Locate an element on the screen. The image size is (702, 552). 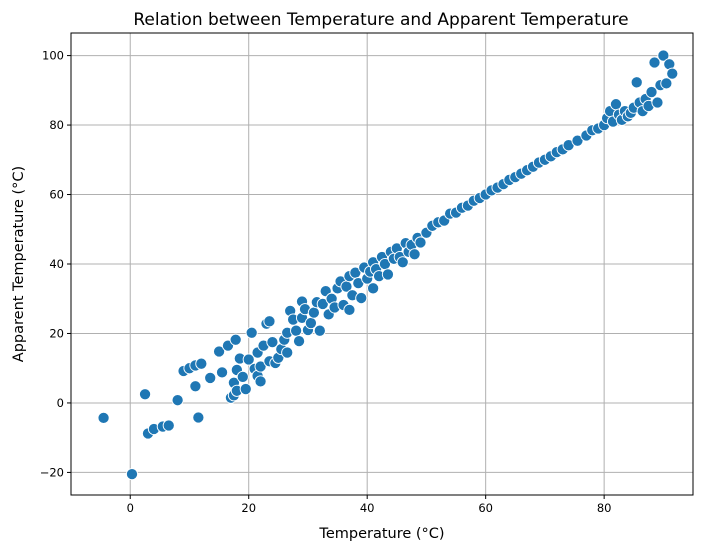
x-tick-label: 0 is located at coordinates (130, 508).